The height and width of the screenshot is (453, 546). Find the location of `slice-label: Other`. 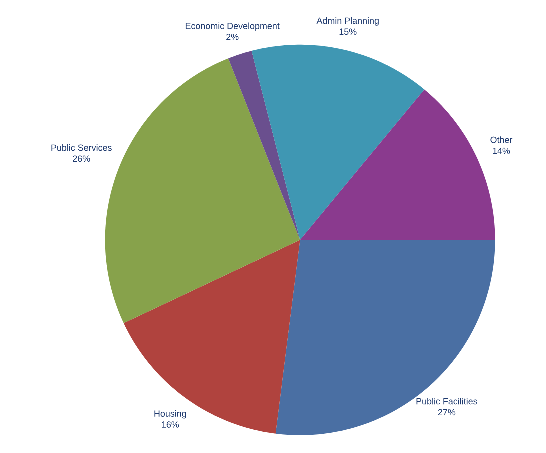

slice-label: Other is located at coordinates (501, 140).